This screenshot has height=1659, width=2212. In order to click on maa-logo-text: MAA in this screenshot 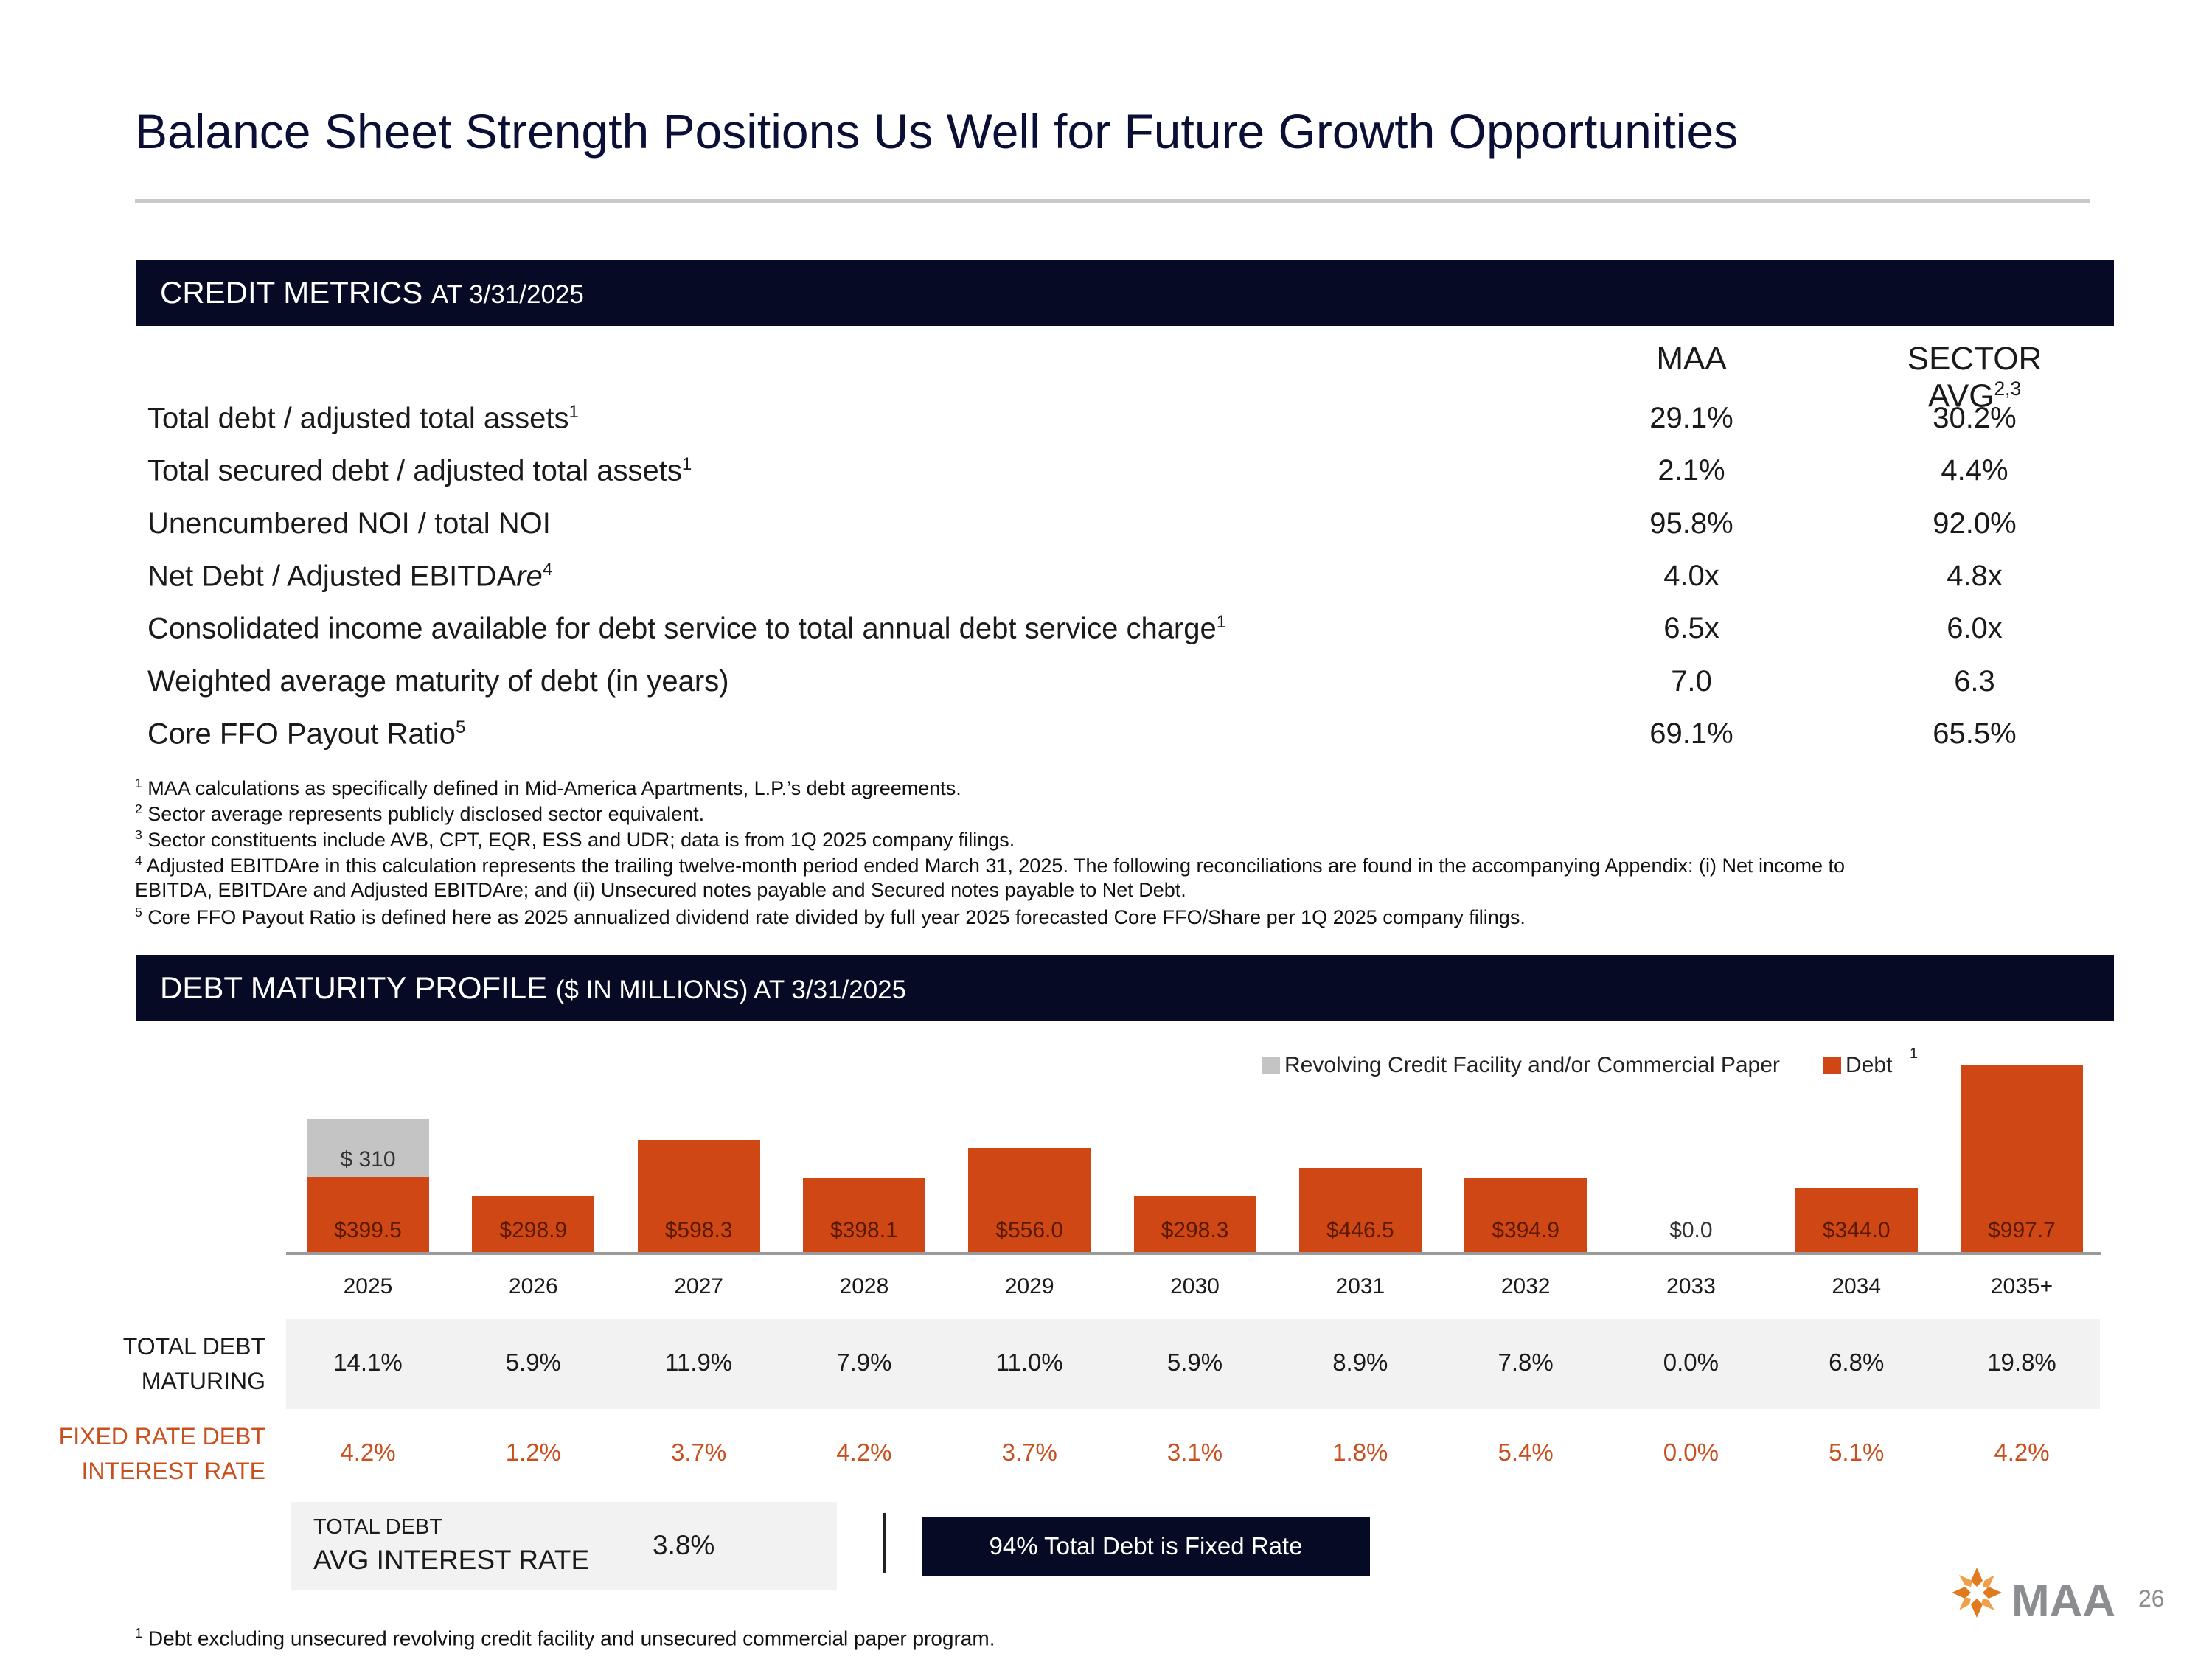, I will do `click(2063, 1601)`.